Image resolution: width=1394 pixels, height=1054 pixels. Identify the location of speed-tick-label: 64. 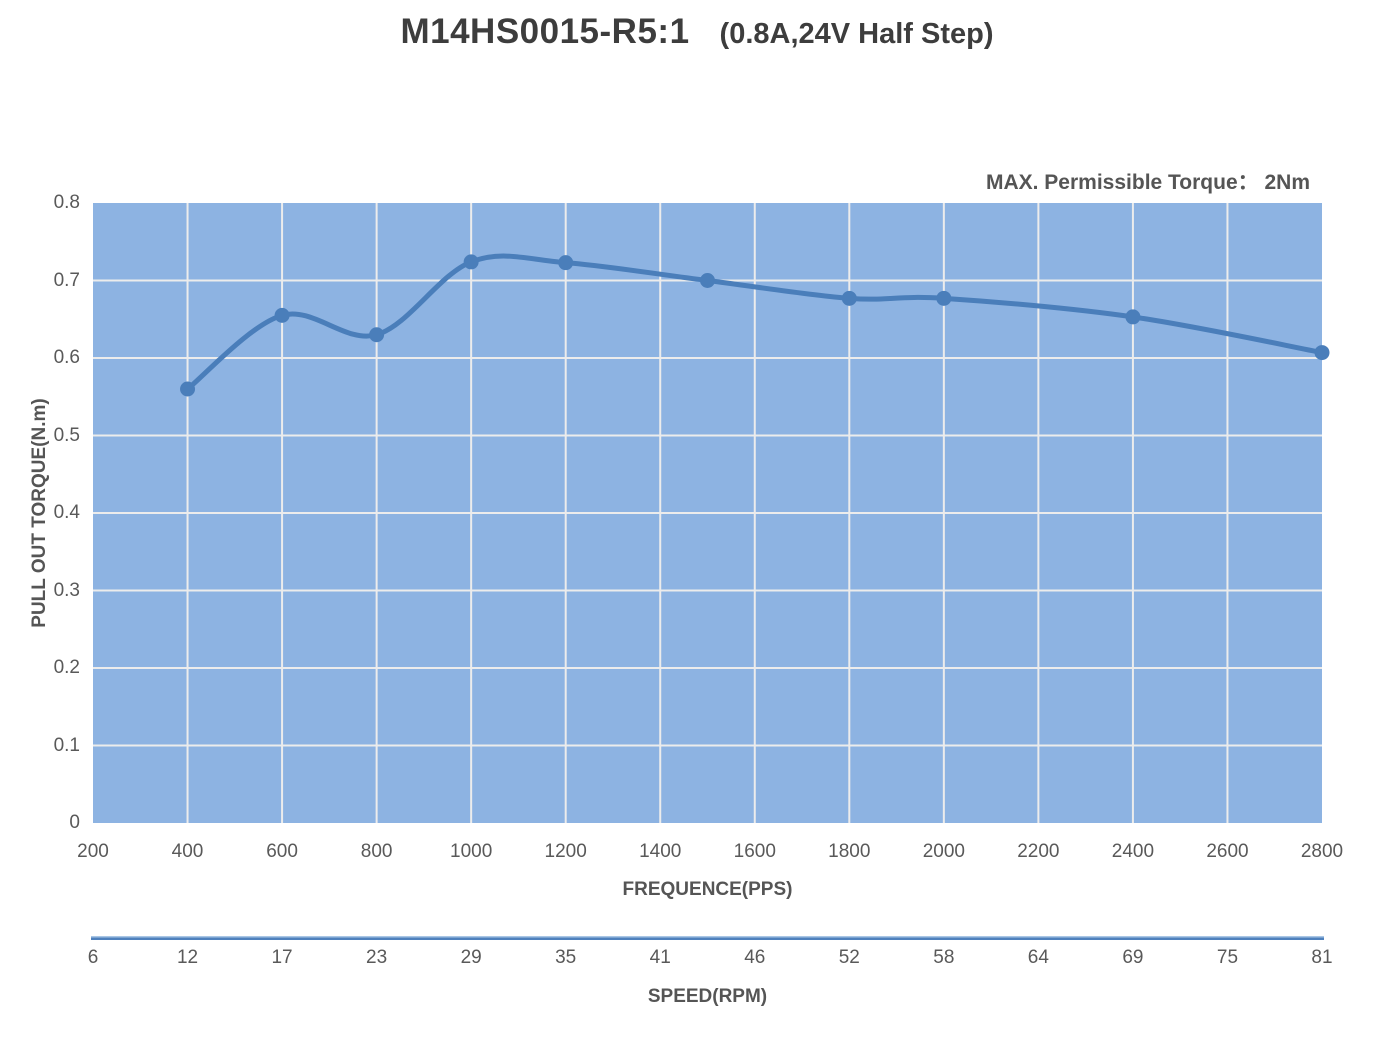
(1038, 957).